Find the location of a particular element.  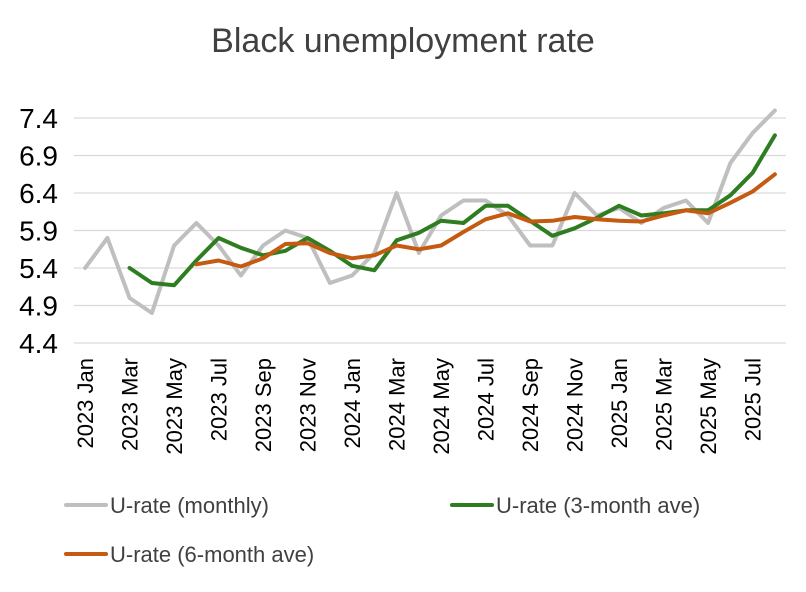

y-tick-label: 4.9 is located at coordinates (38, 306).